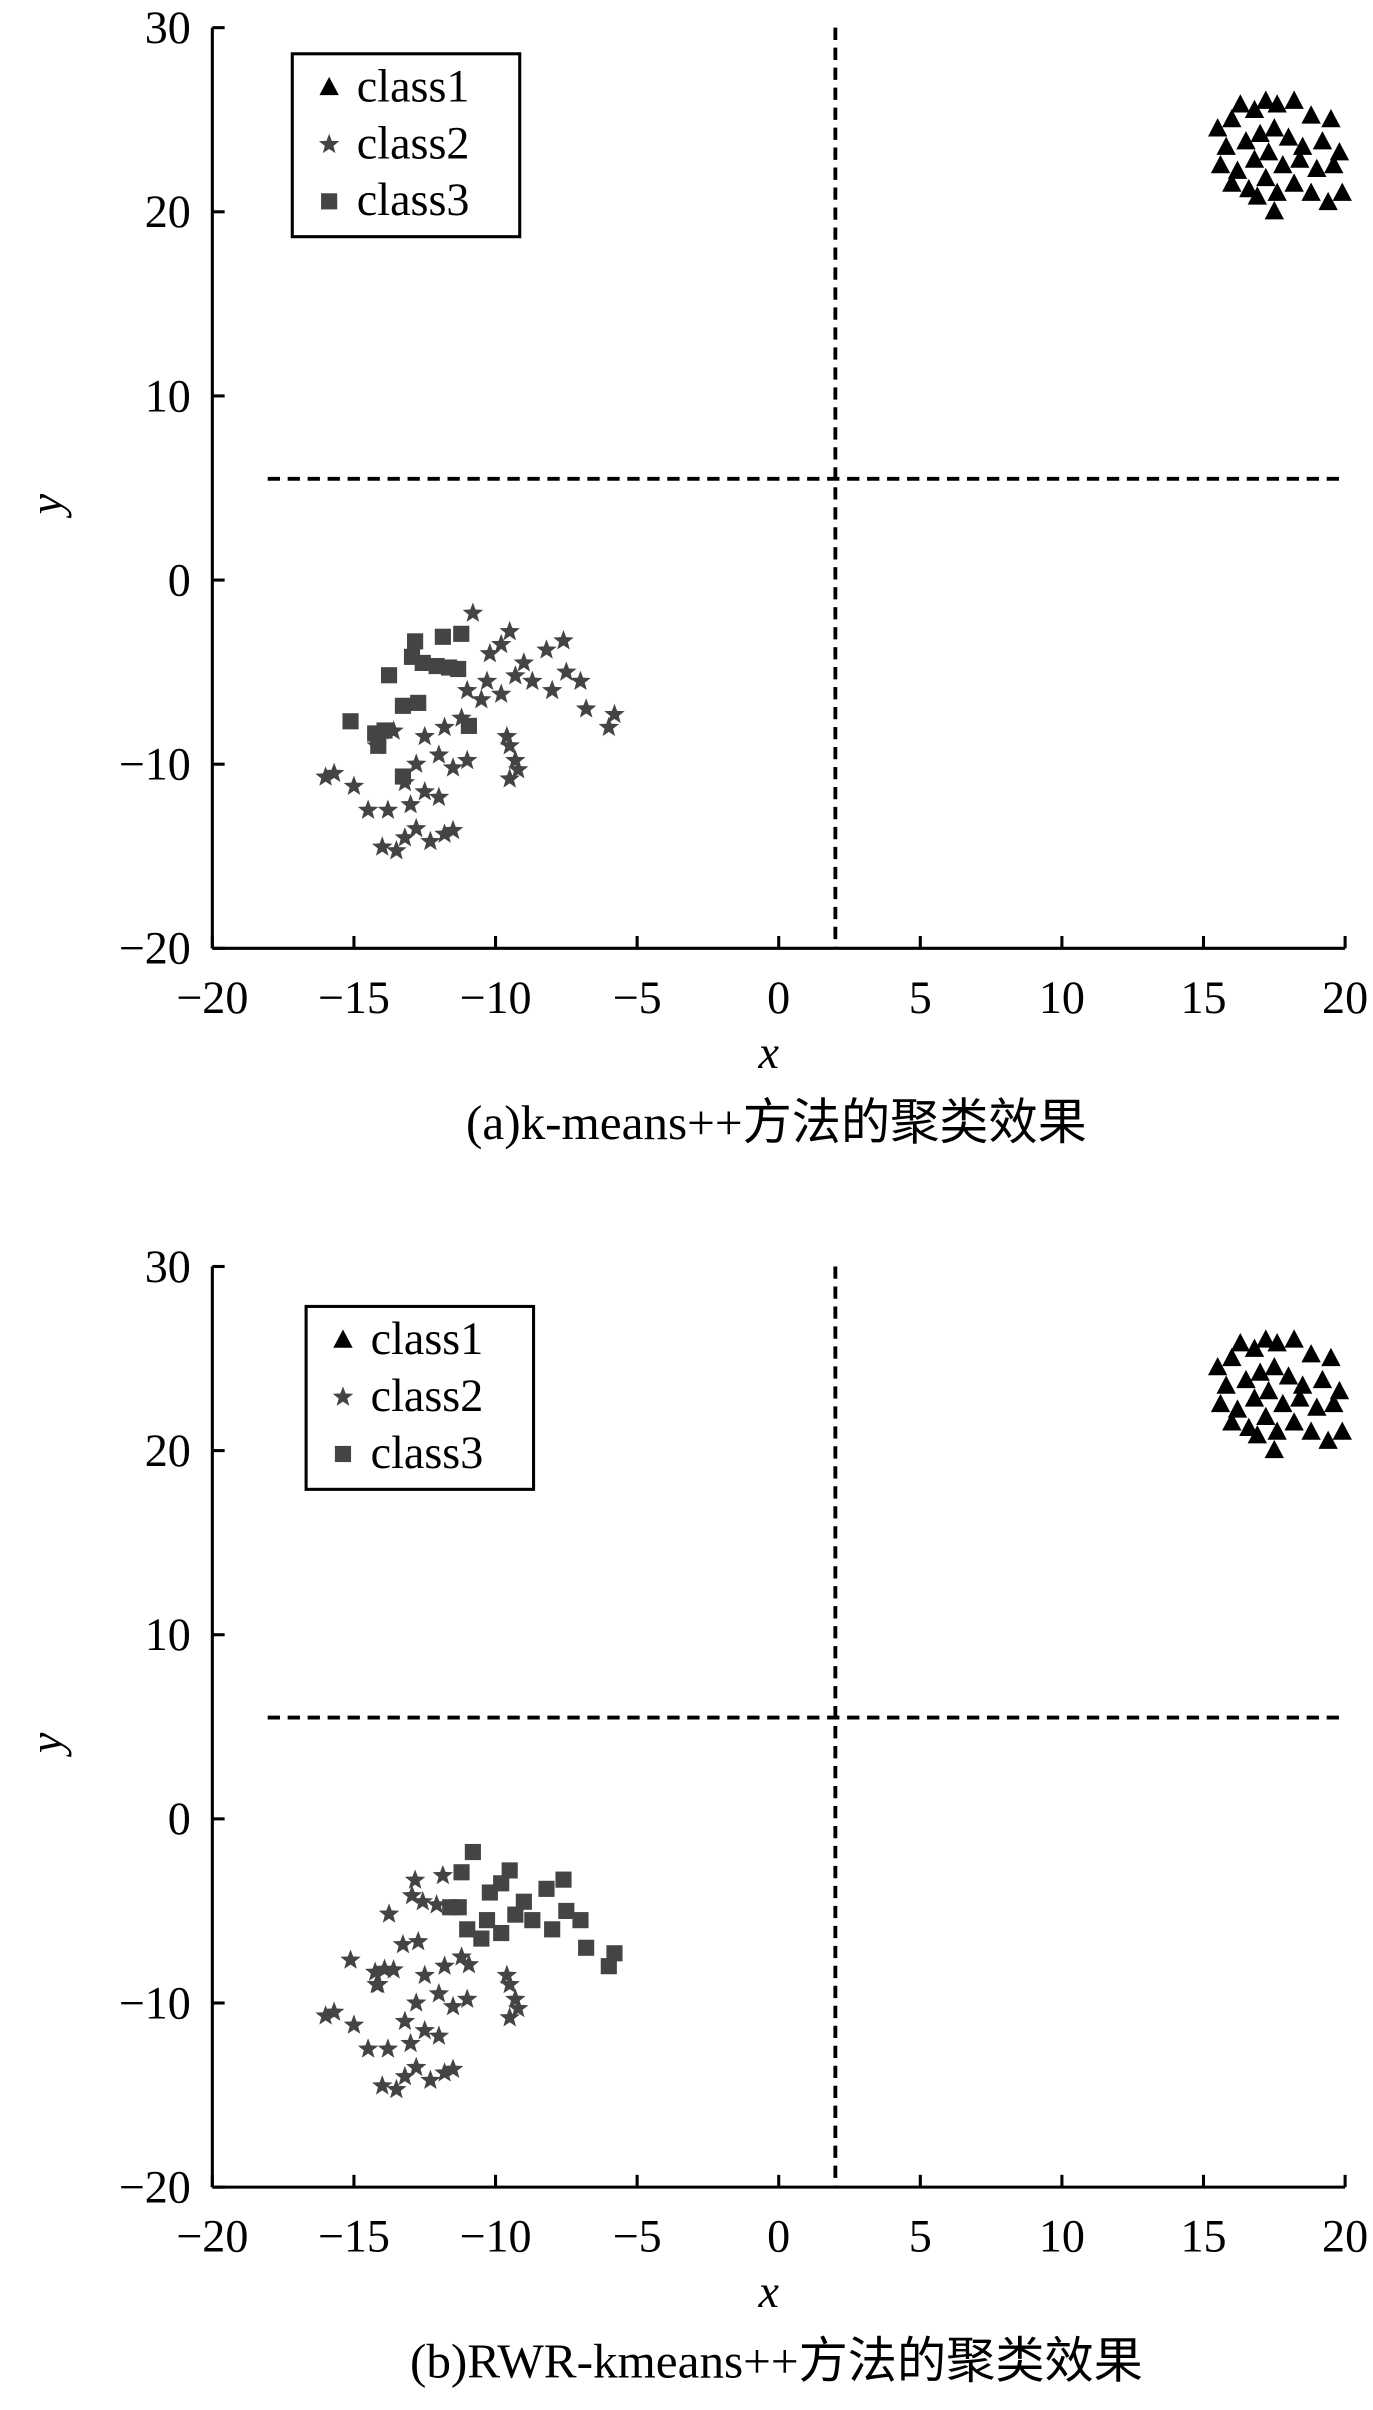 The width and height of the screenshot is (1373, 2410). Describe the element at coordinates (413, 142) in the screenshot. I see `legend-label: class2` at that location.